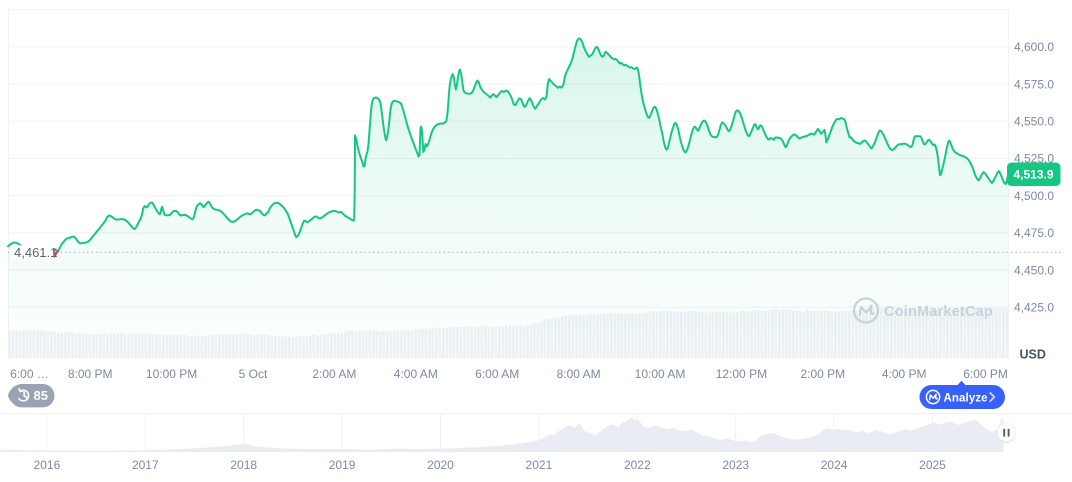 The width and height of the screenshot is (1072, 482). What do you see at coordinates (822, 374) in the screenshot?
I see `svg-text: 2:00 PM` at bounding box center [822, 374].